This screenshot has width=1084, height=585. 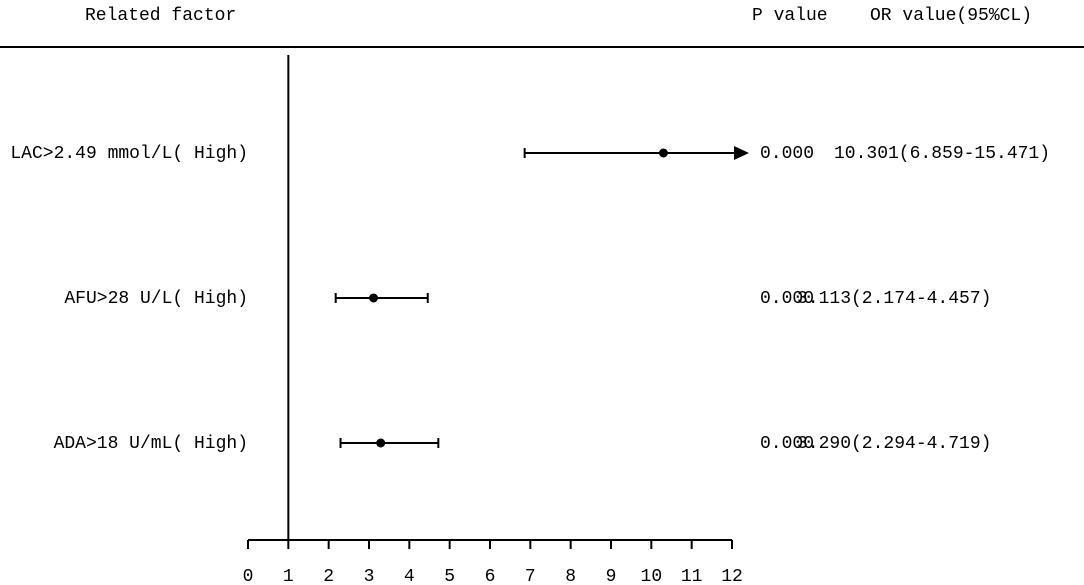 I want to click on x-tick-label: 8, so click(x=570, y=576).